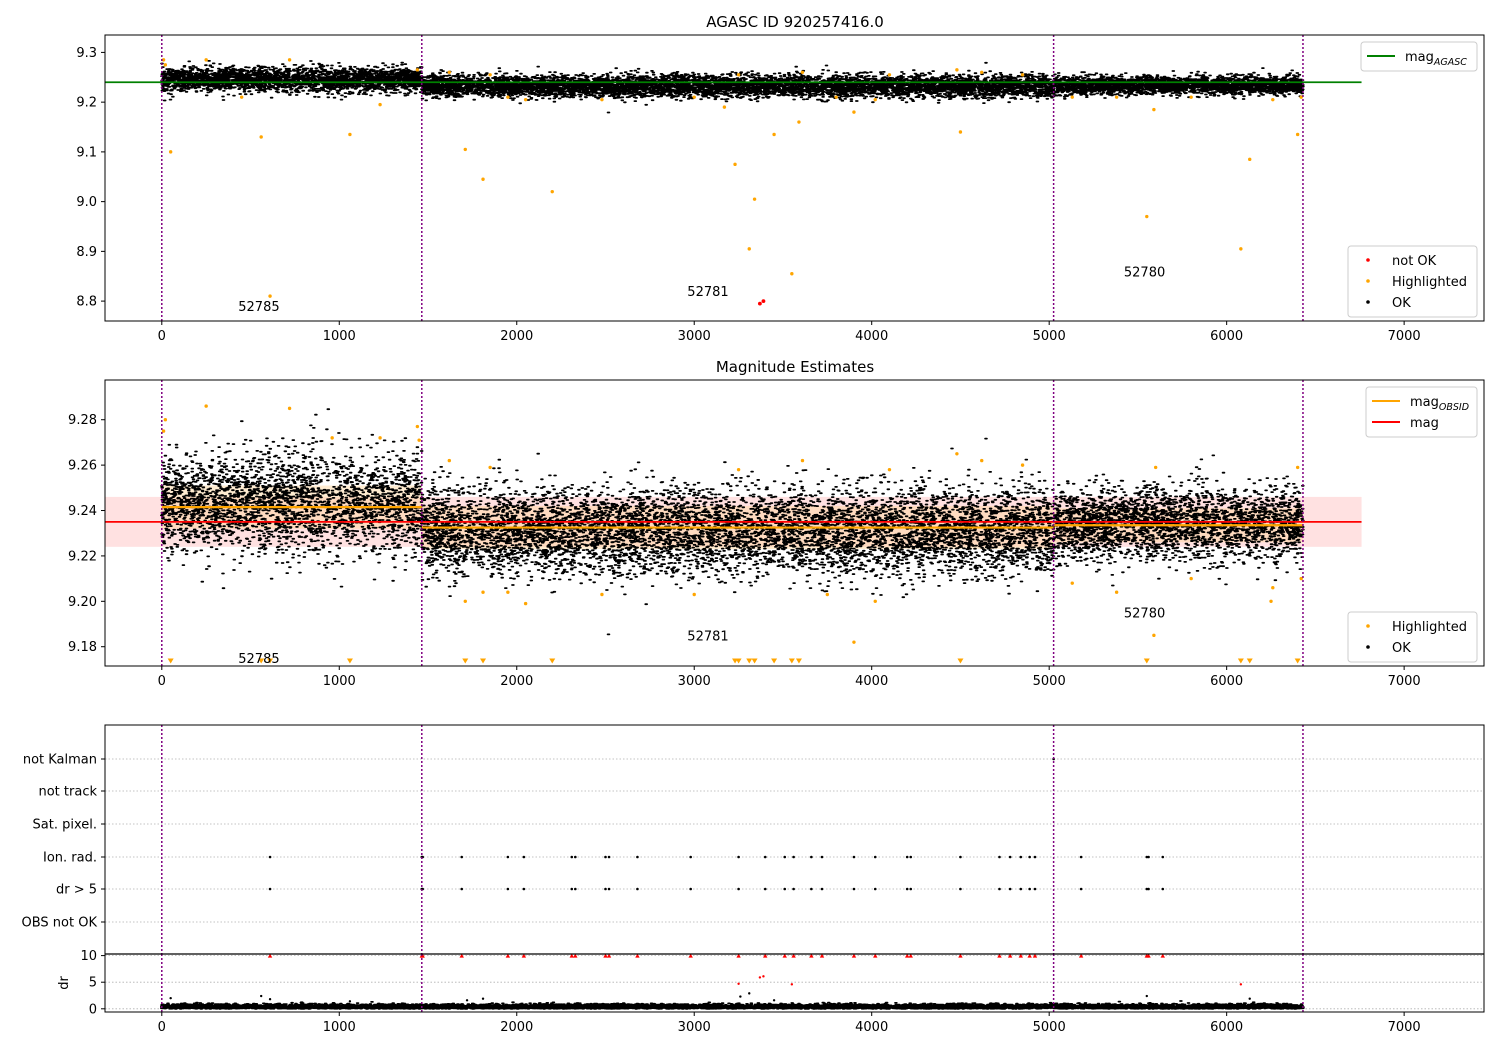 Image resolution: width=1500 pixels, height=1050 pixels. What do you see at coordinates (1404, 1027) in the screenshot?
I see `panel-4-xtick-label: 7000` at bounding box center [1404, 1027].